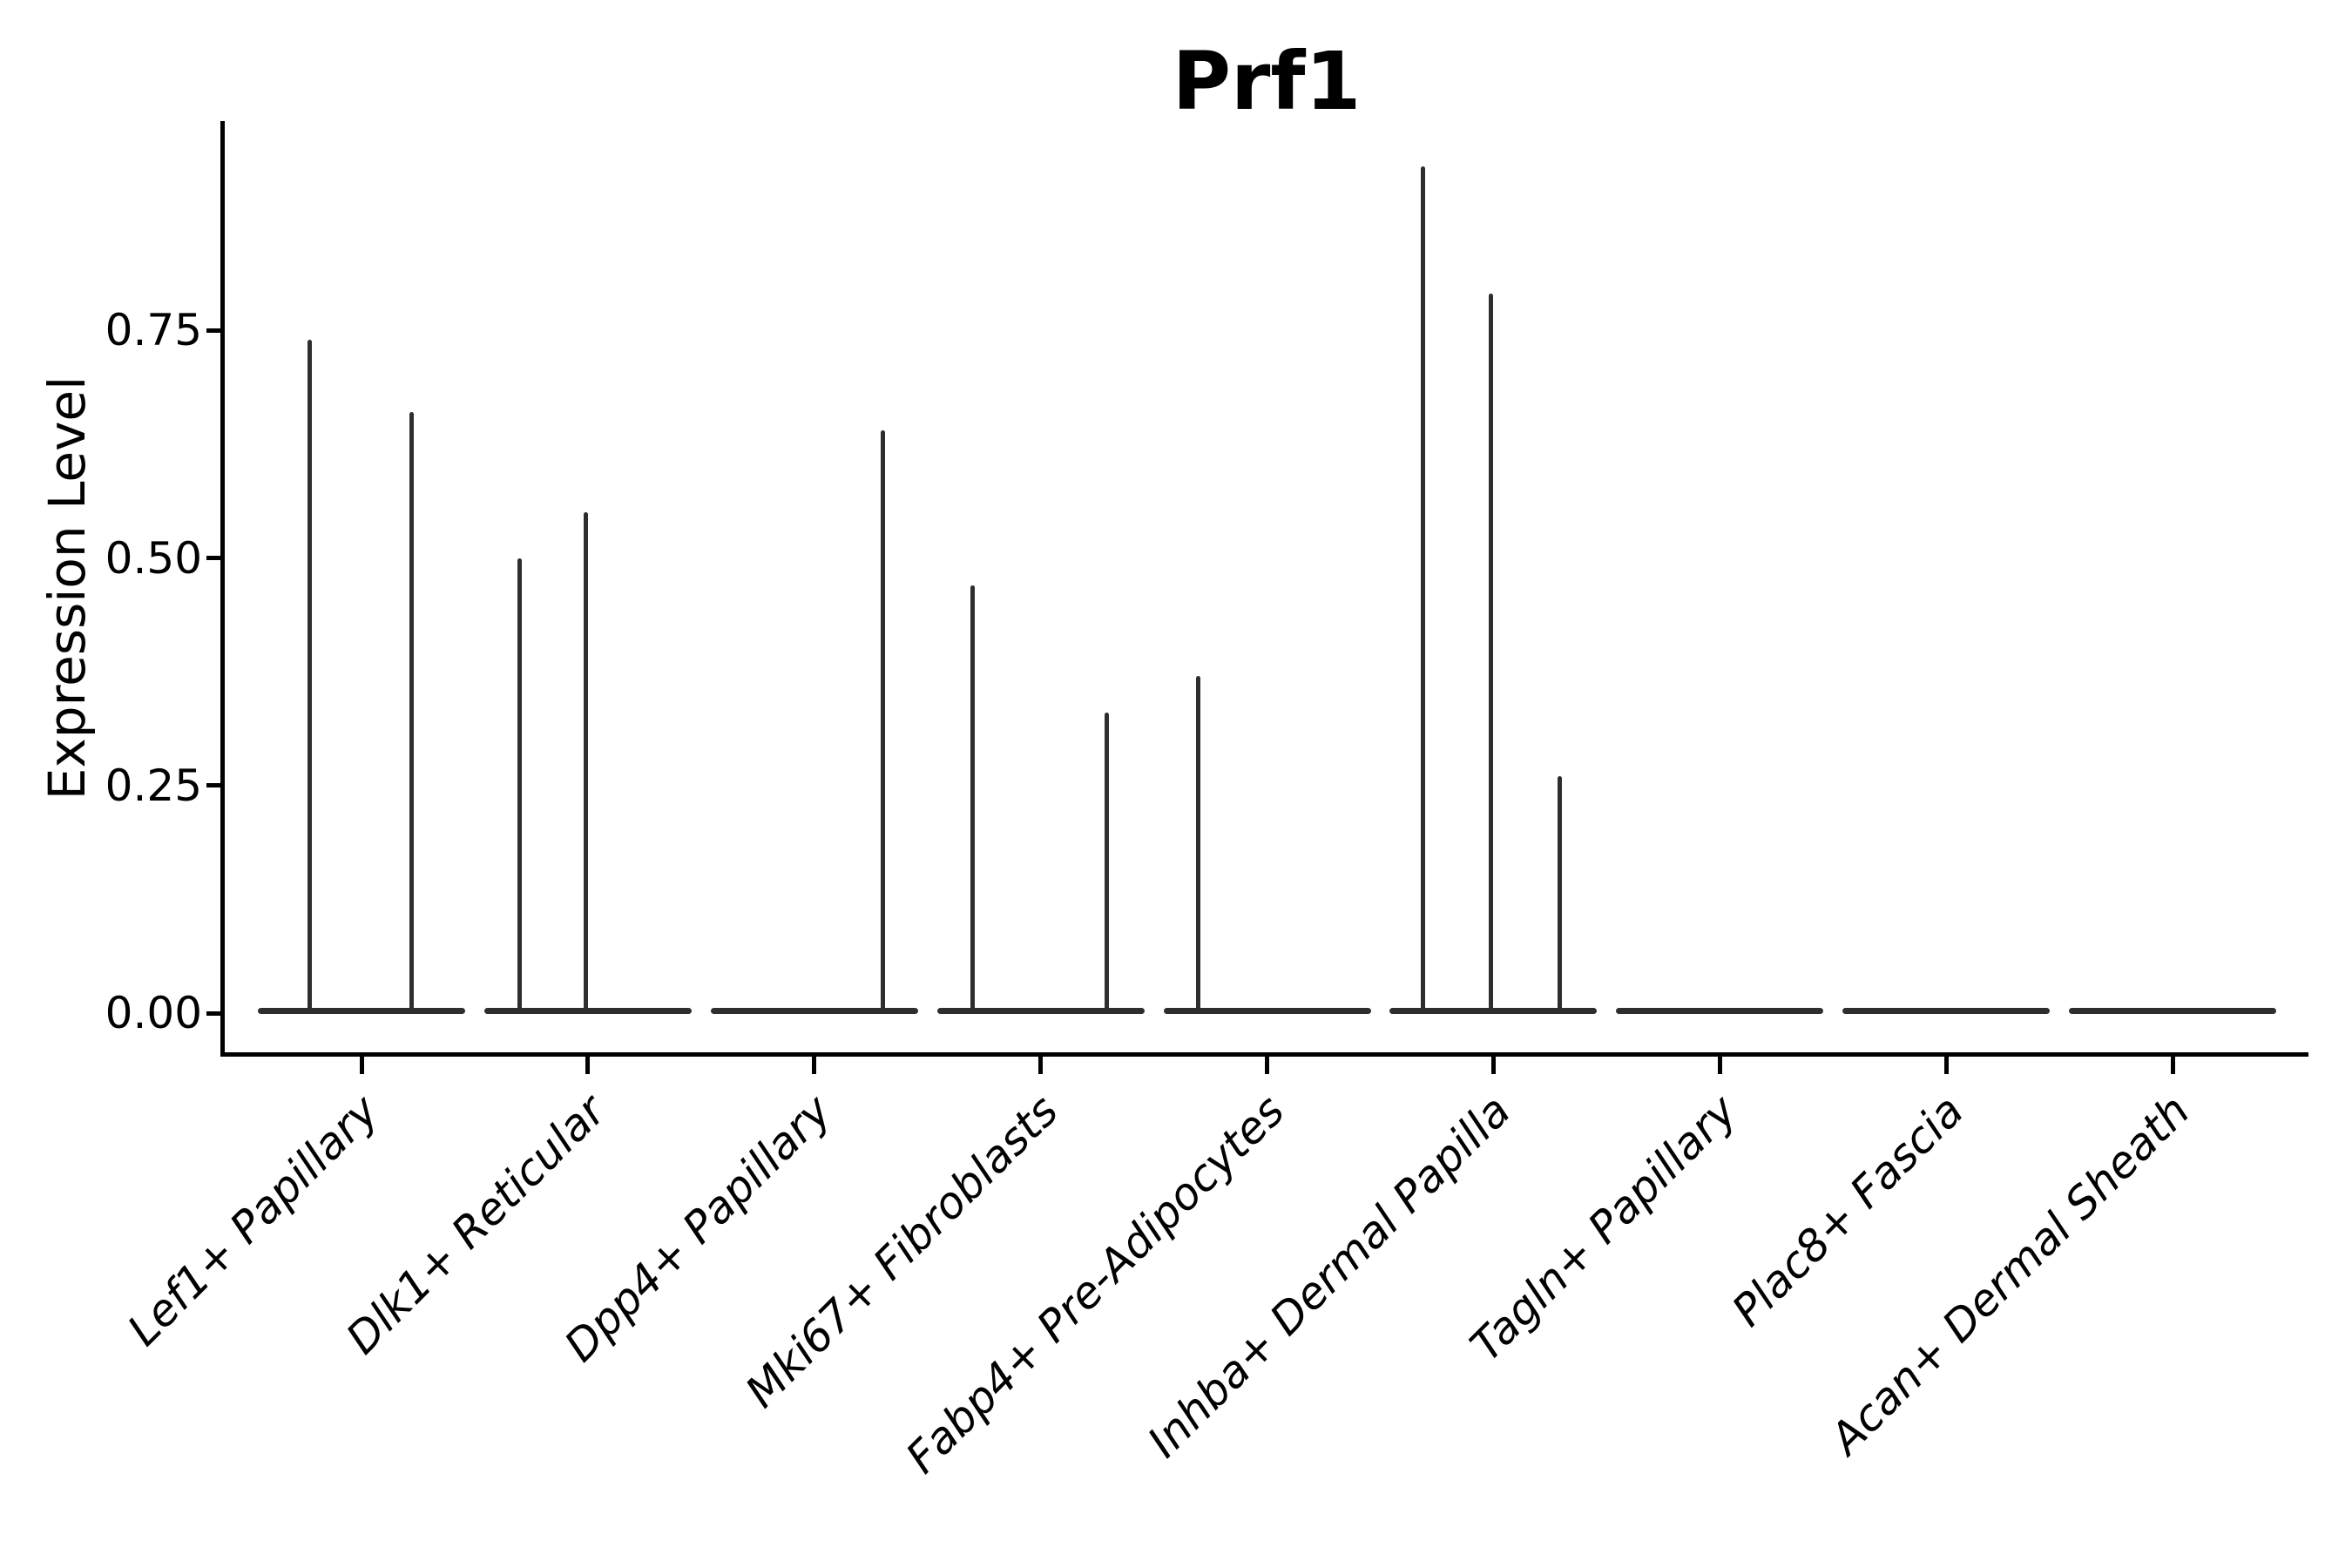 This screenshot has width=2352, height=1568. Describe the element at coordinates (1264, 1054) in the screenshot. I see `x-axis-spine` at that location.